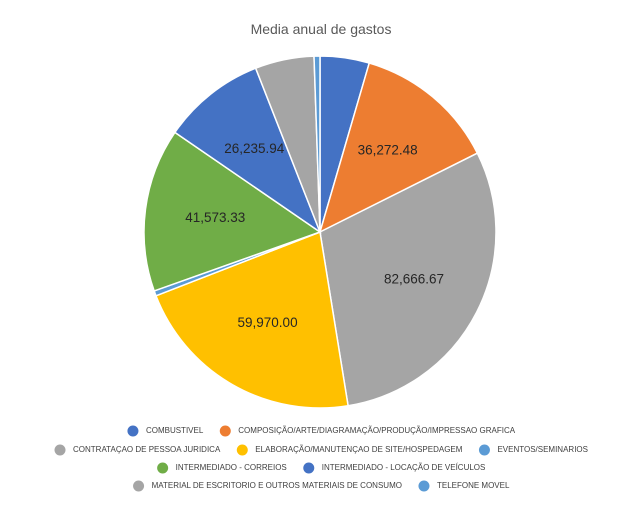 Image resolution: width=642 pixels, height=512 pixels. I want to click on legend-item-eventos-seminarios: EVENTOS/SEMINARIOS, so click(533, 450).